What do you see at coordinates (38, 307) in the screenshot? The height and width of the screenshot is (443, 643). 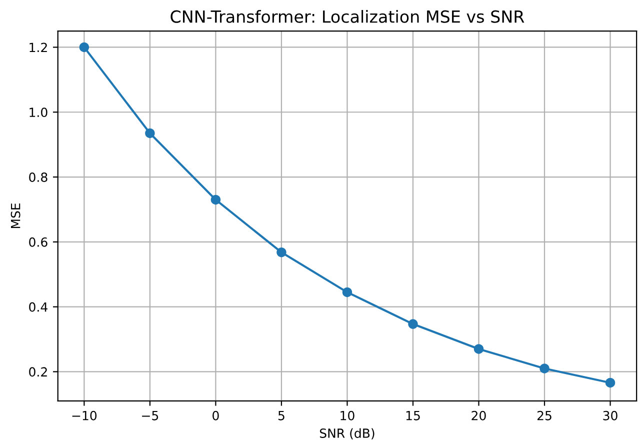 I see `y-tick-label: 0.4` at bounding box center [38, 307].